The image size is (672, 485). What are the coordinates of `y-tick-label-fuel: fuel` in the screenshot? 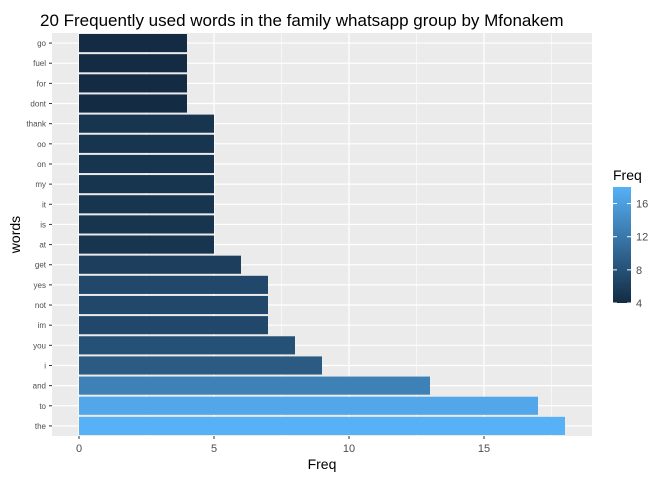 It's located at (39, 63).